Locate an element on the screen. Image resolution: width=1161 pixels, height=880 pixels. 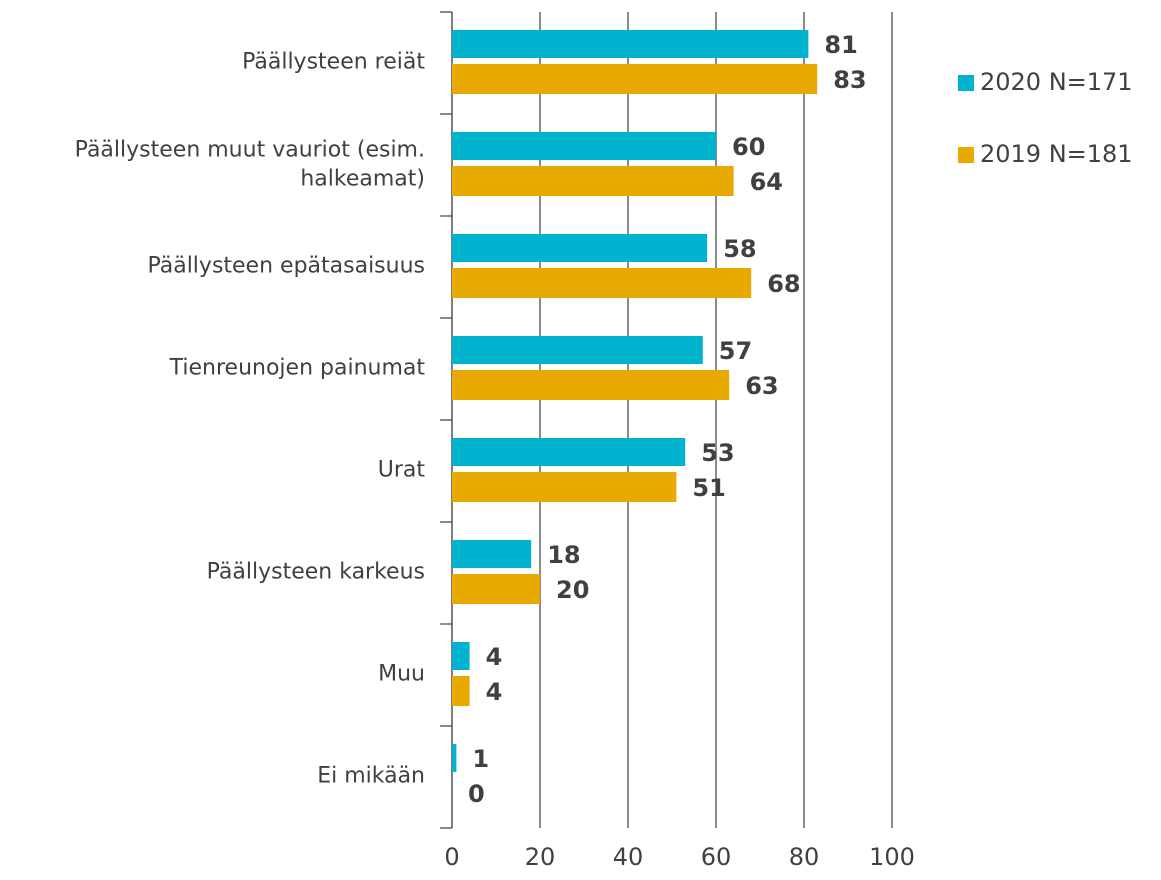
data-label: 18 is located at coordinates (563, 555).